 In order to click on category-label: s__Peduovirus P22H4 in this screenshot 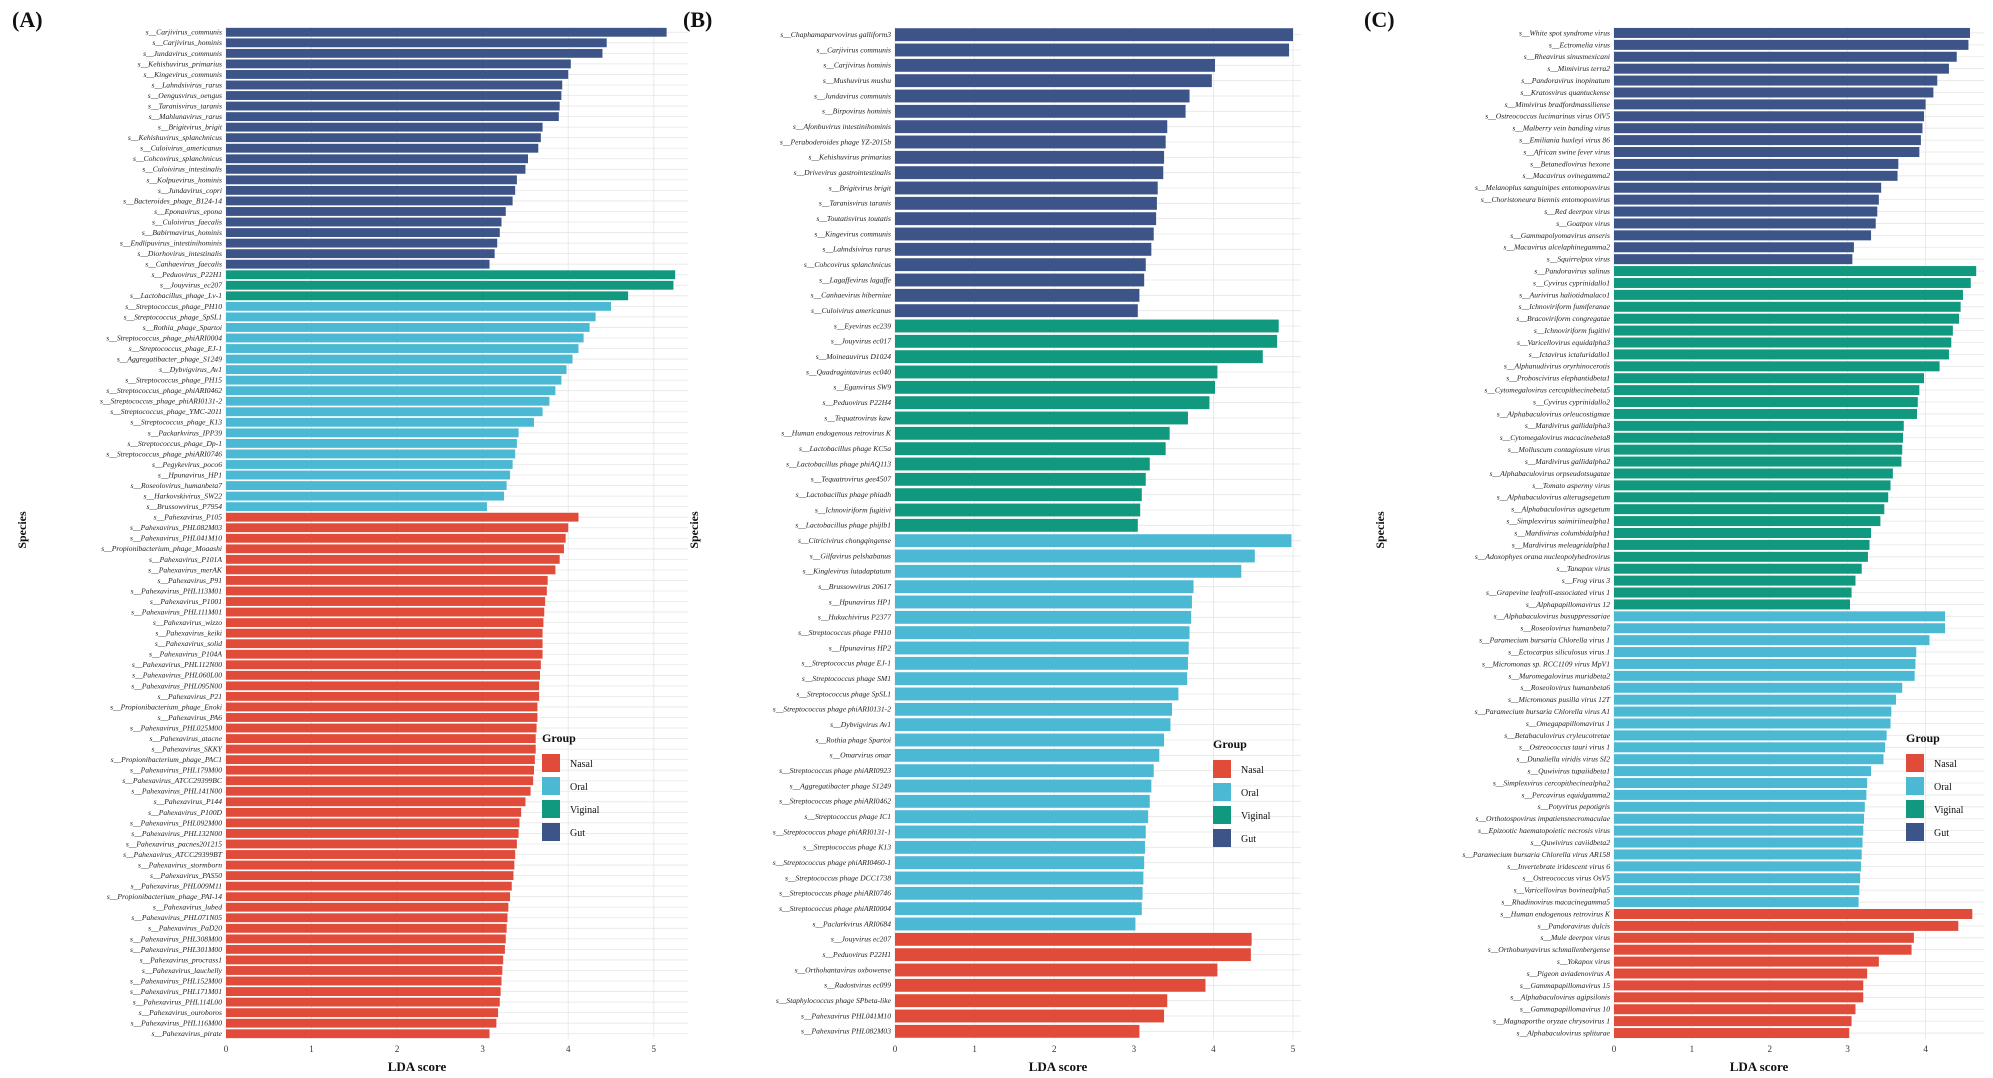, I will do `click(856, 402)`.